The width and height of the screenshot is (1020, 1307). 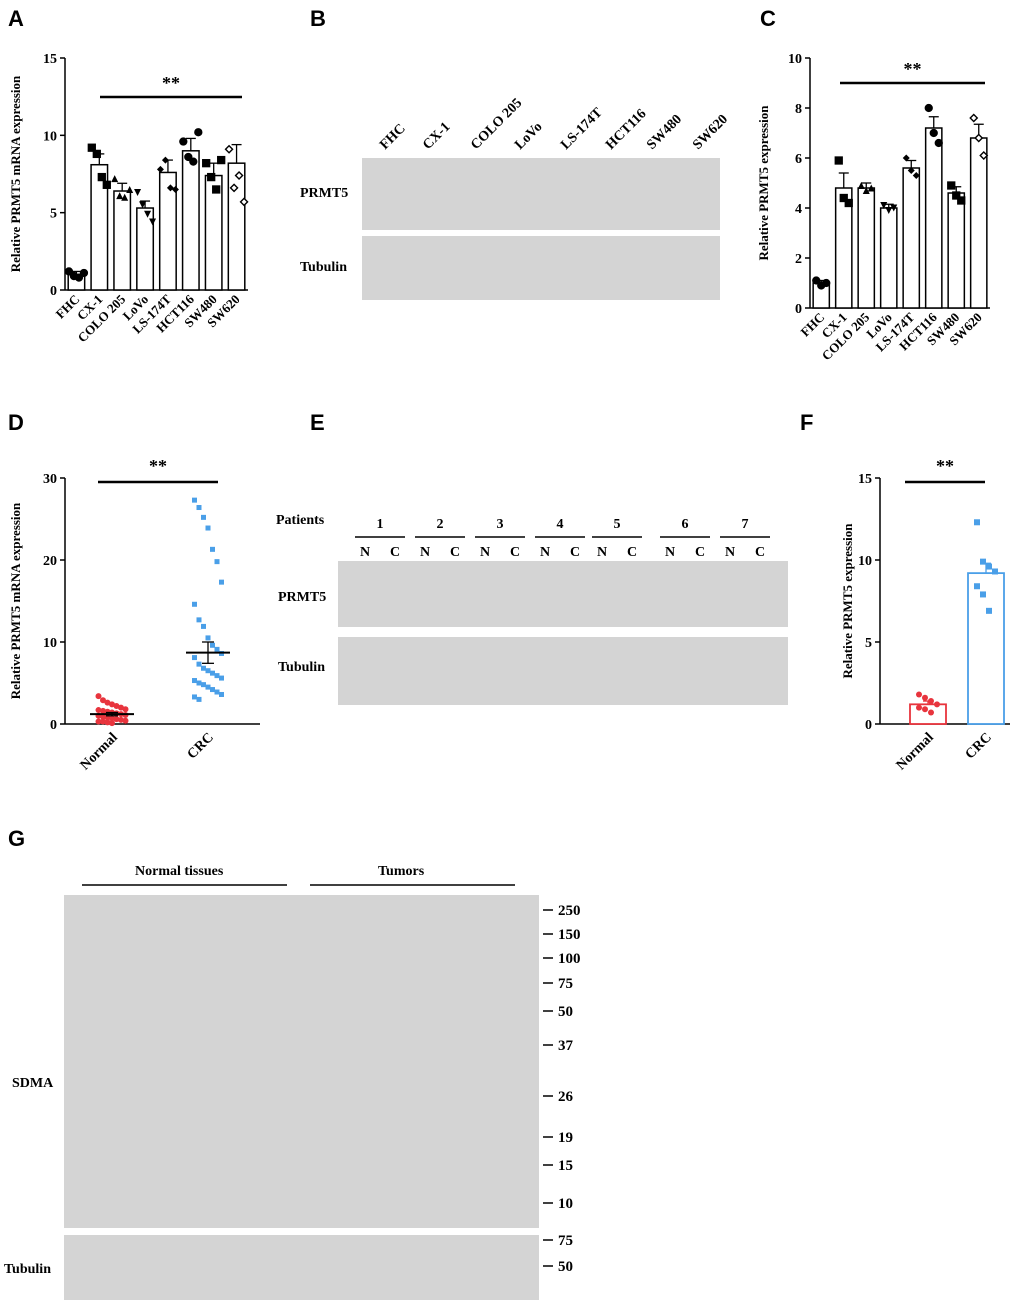 I want to click on blot-g-marker-label: 150, so click(x=569, y=935).